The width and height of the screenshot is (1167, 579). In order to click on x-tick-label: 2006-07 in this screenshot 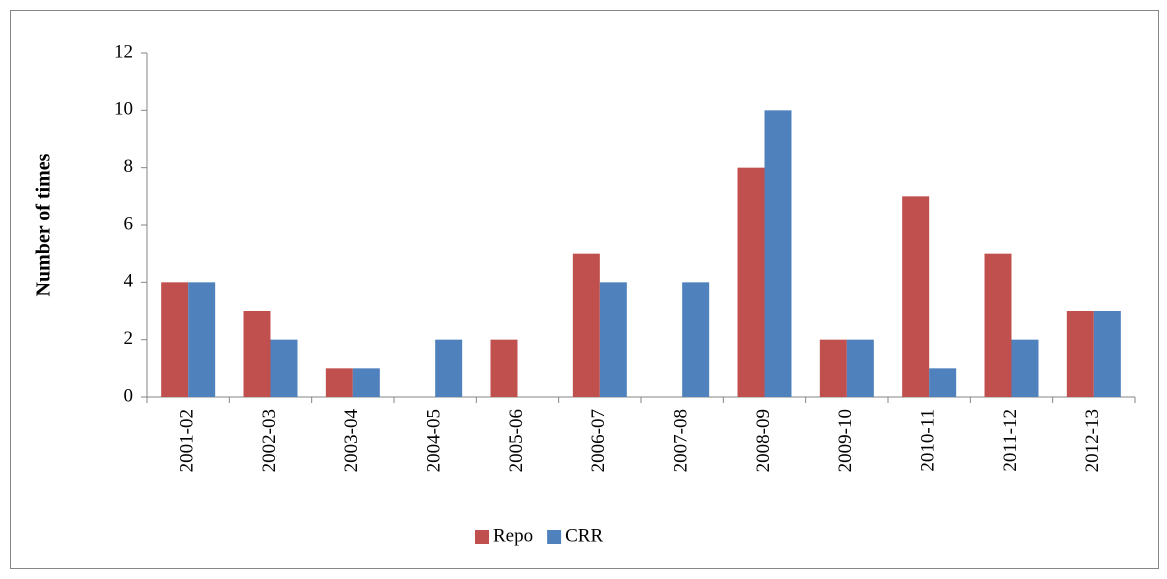, I will do `click(598, 440)`.